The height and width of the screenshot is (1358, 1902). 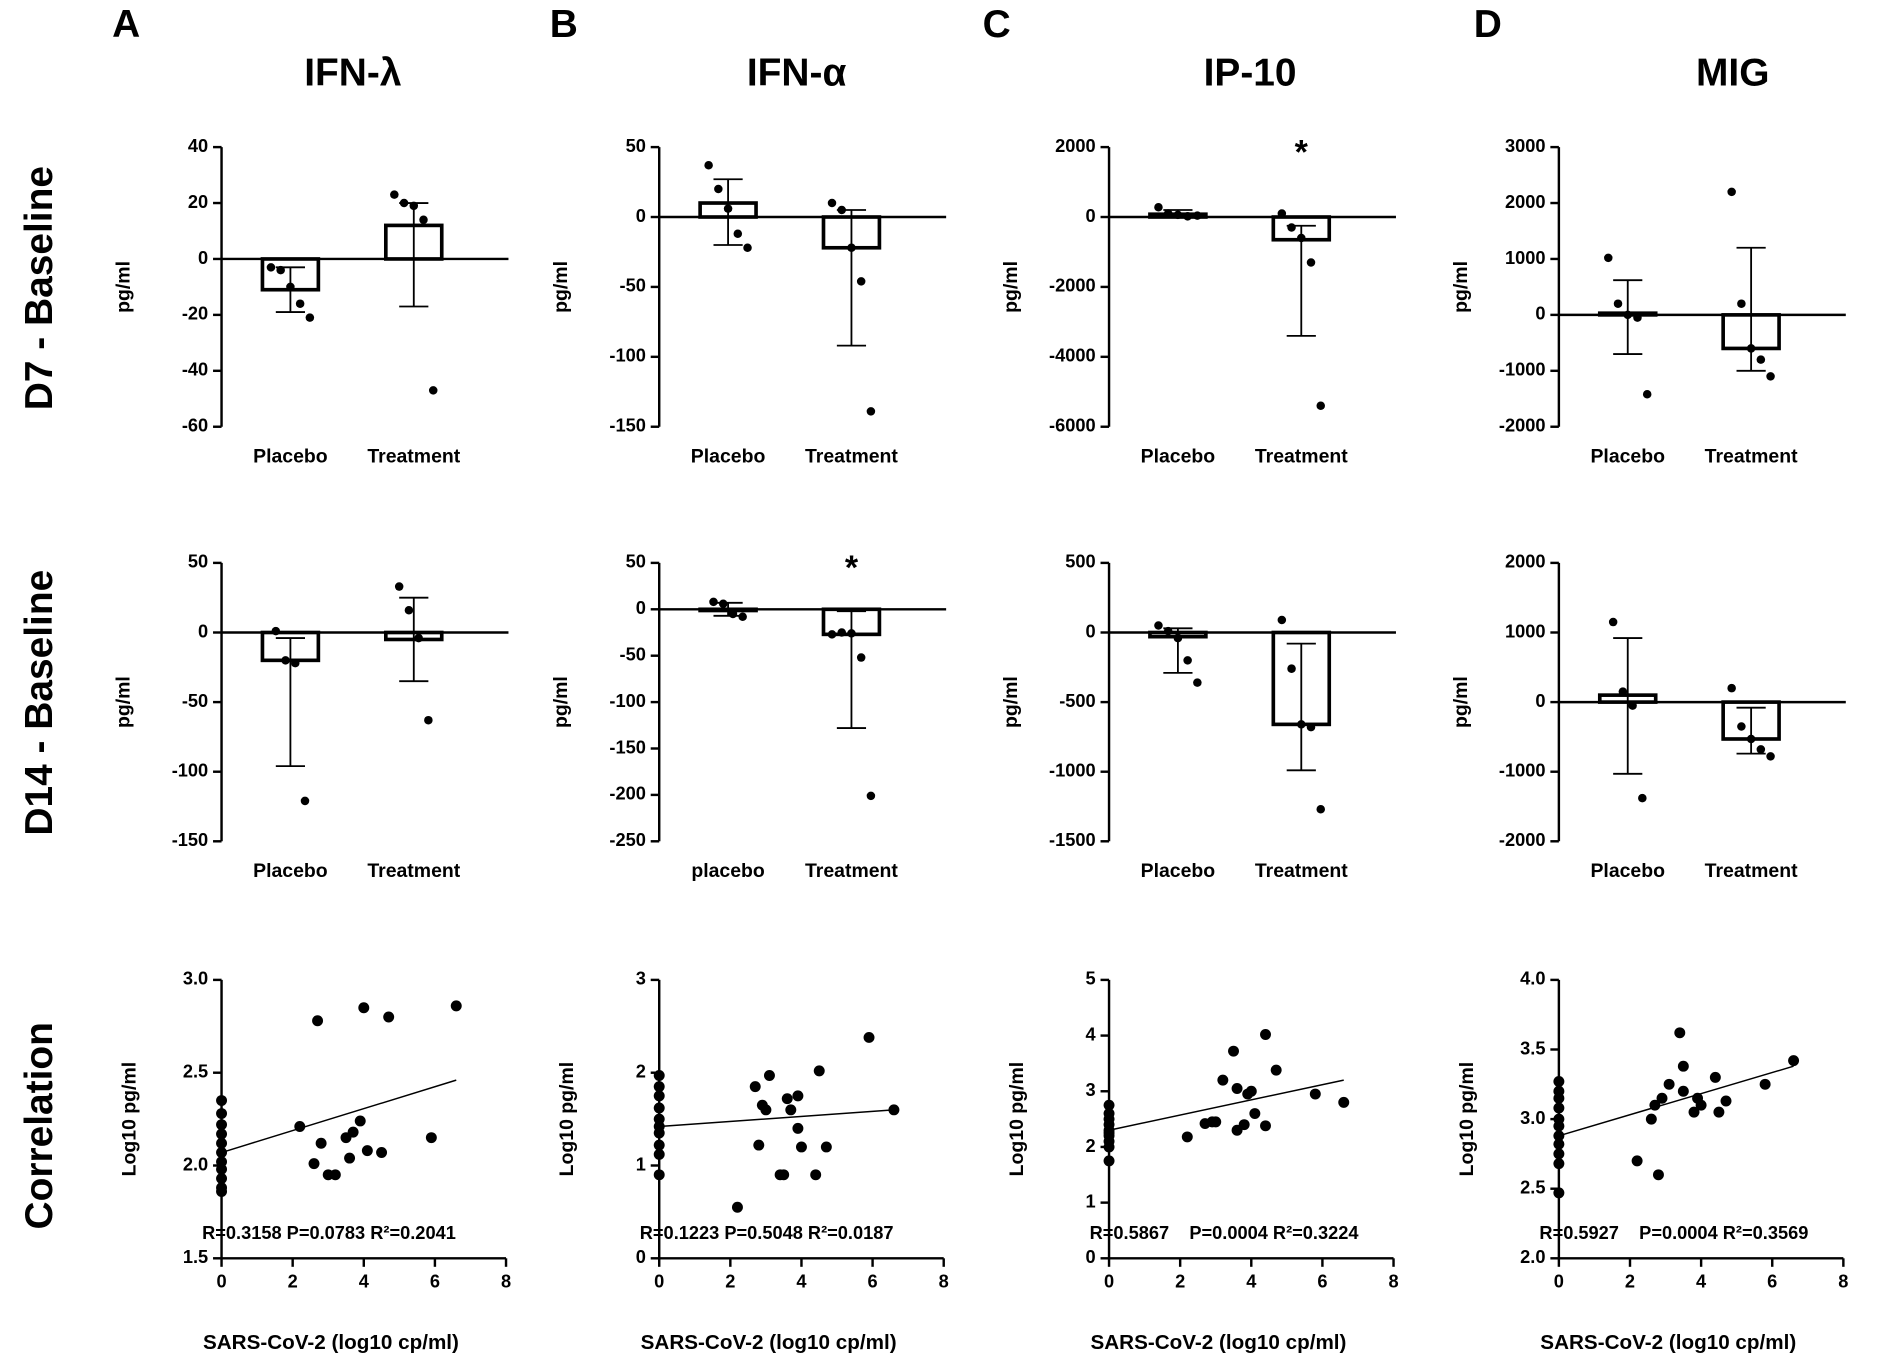 What do you see at coordinates (1393, 1280) in the screenshot?
I see `x-tick-label: 8` at bounding box center [1393, 1280].